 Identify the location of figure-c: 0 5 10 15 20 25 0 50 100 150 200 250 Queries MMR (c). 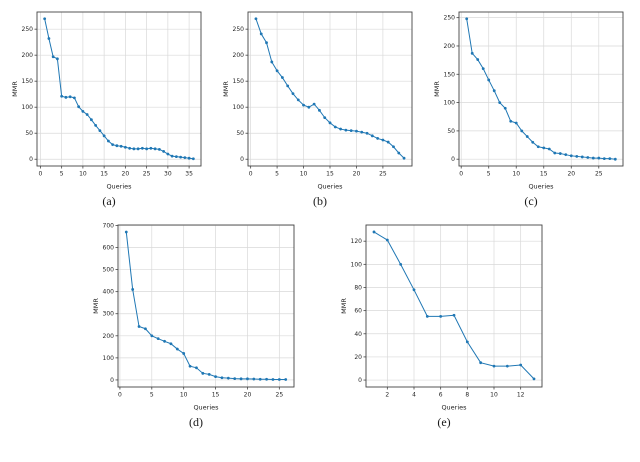
(531, 107).